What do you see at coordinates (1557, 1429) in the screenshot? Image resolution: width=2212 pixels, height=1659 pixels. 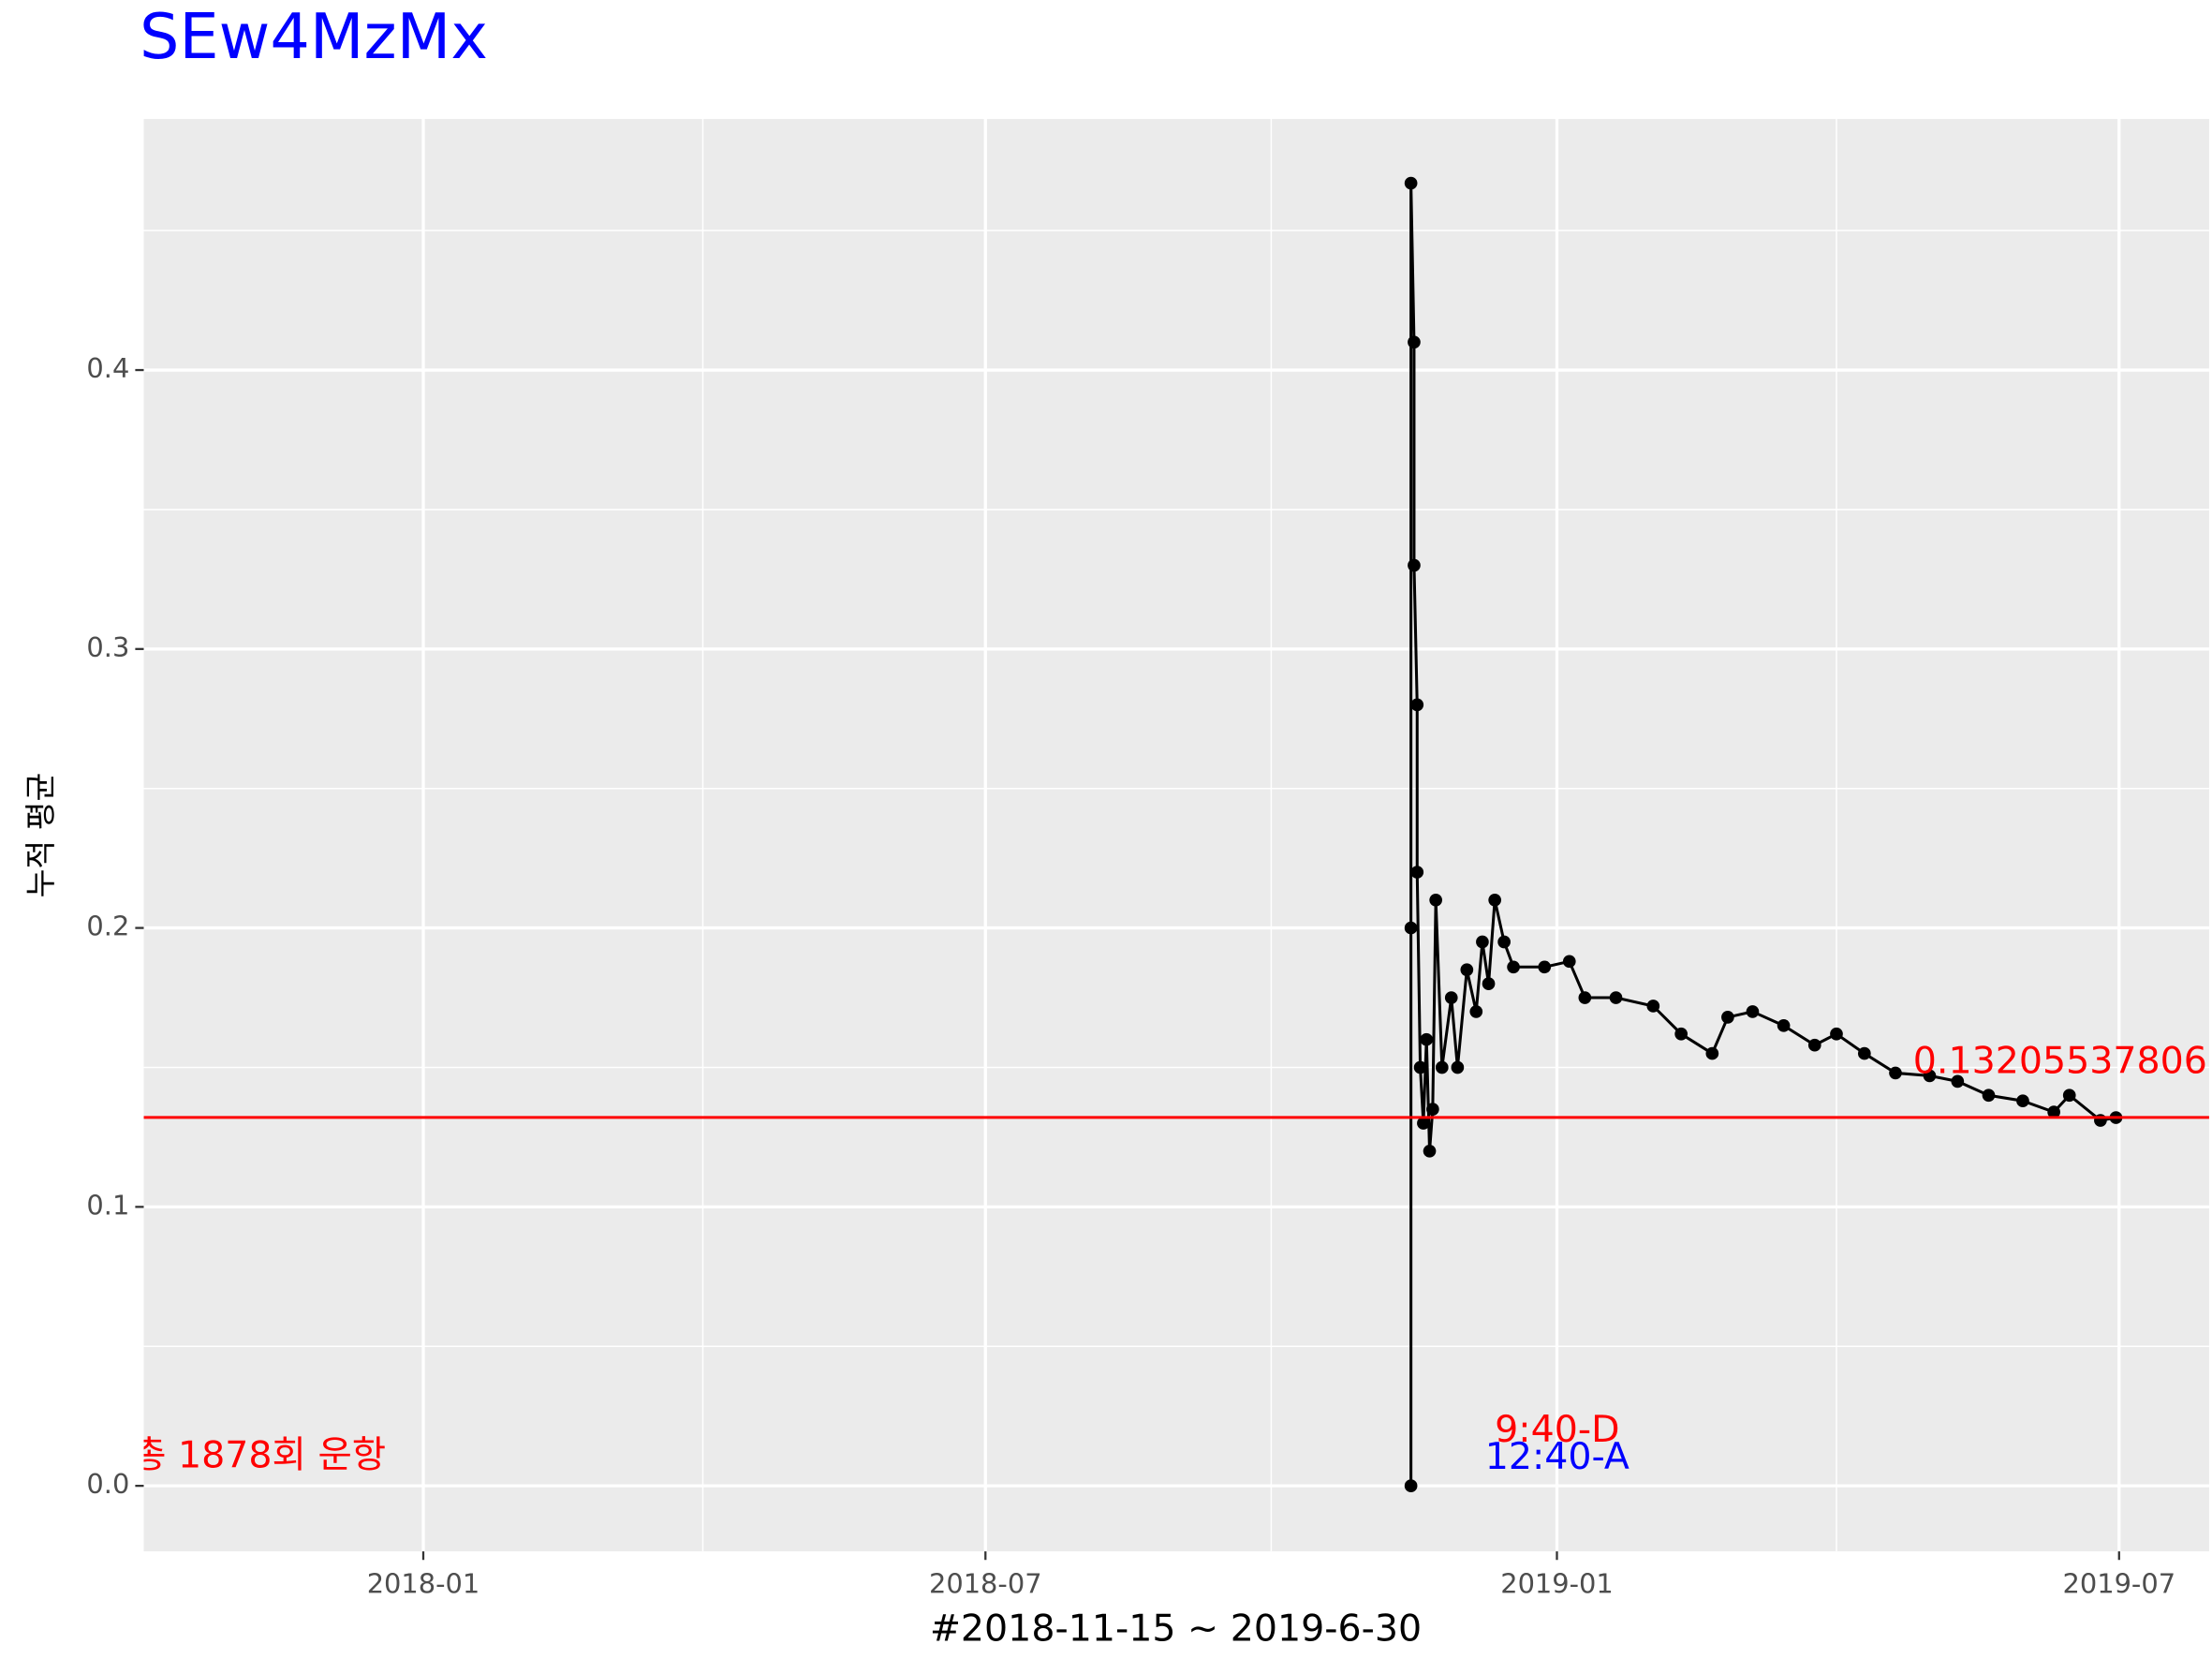 I see `annotation: 9:40-D` at bounding box center [1557, 1429].